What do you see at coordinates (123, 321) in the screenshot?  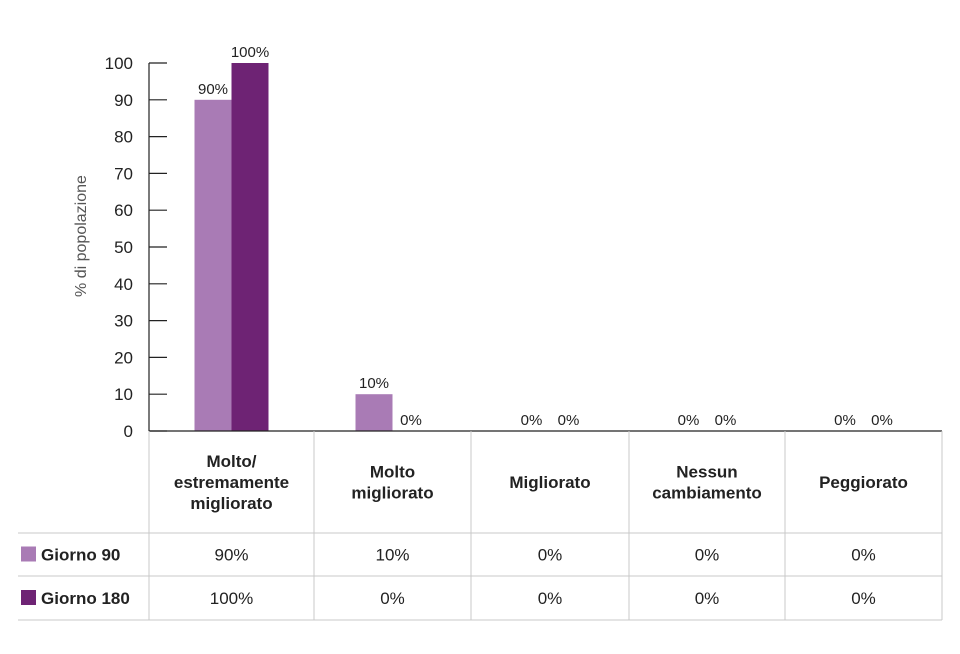 I see `y-tick-label: 30` at bounding box center [123, 321].